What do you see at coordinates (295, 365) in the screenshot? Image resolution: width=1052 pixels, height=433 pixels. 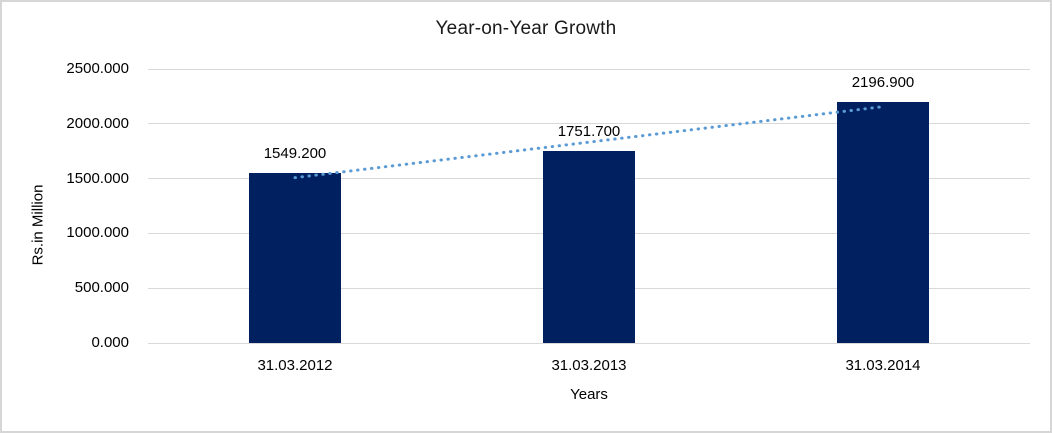 I see `x-tick-label: 31.03.2012` at bounding box center [295, 365].